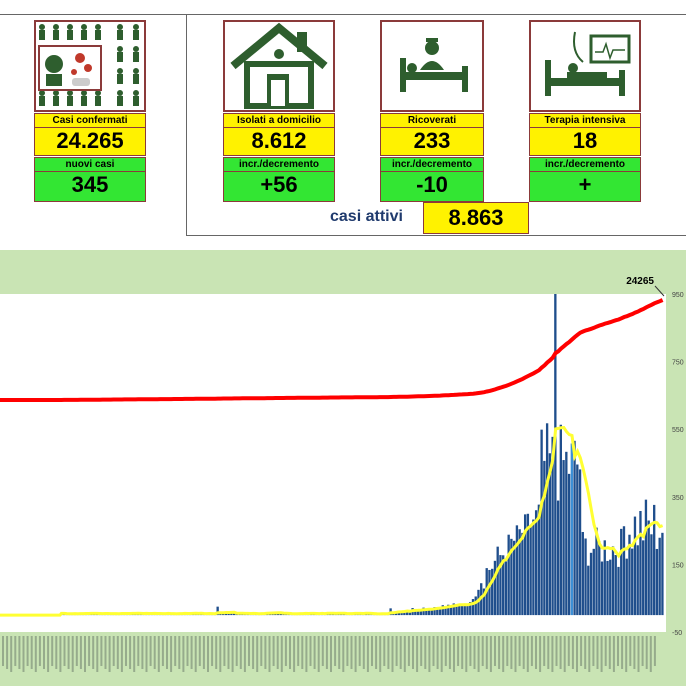  I want to click on house-icon, so click(279, 66).